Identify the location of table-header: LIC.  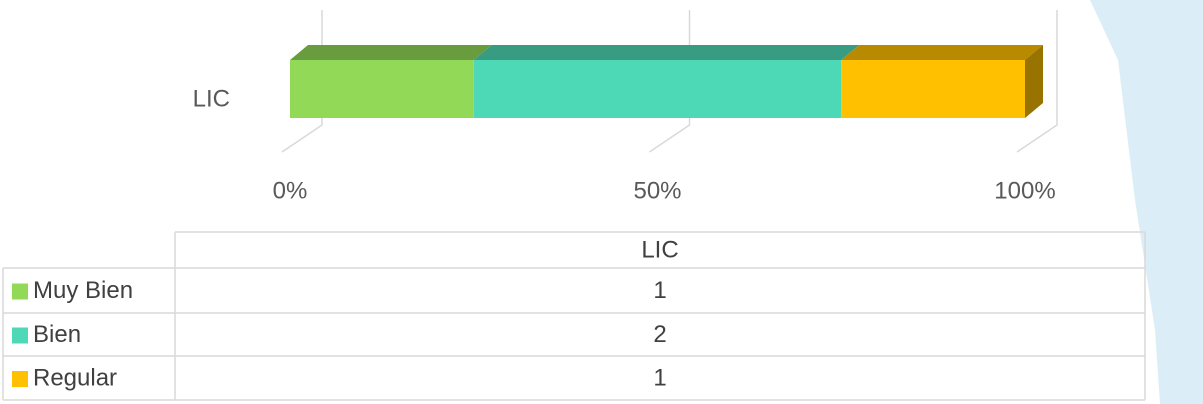
(659, 249).